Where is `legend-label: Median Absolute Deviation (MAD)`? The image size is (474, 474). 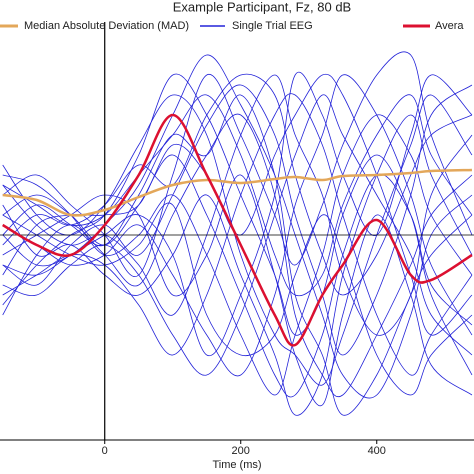 legend-label: Median Absolute Deviation (MAD) is located at coordinates (106, 26).